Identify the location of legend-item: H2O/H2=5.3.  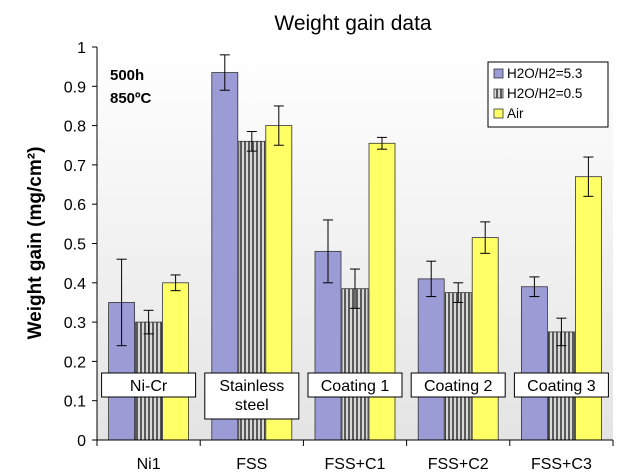
(537, 73).